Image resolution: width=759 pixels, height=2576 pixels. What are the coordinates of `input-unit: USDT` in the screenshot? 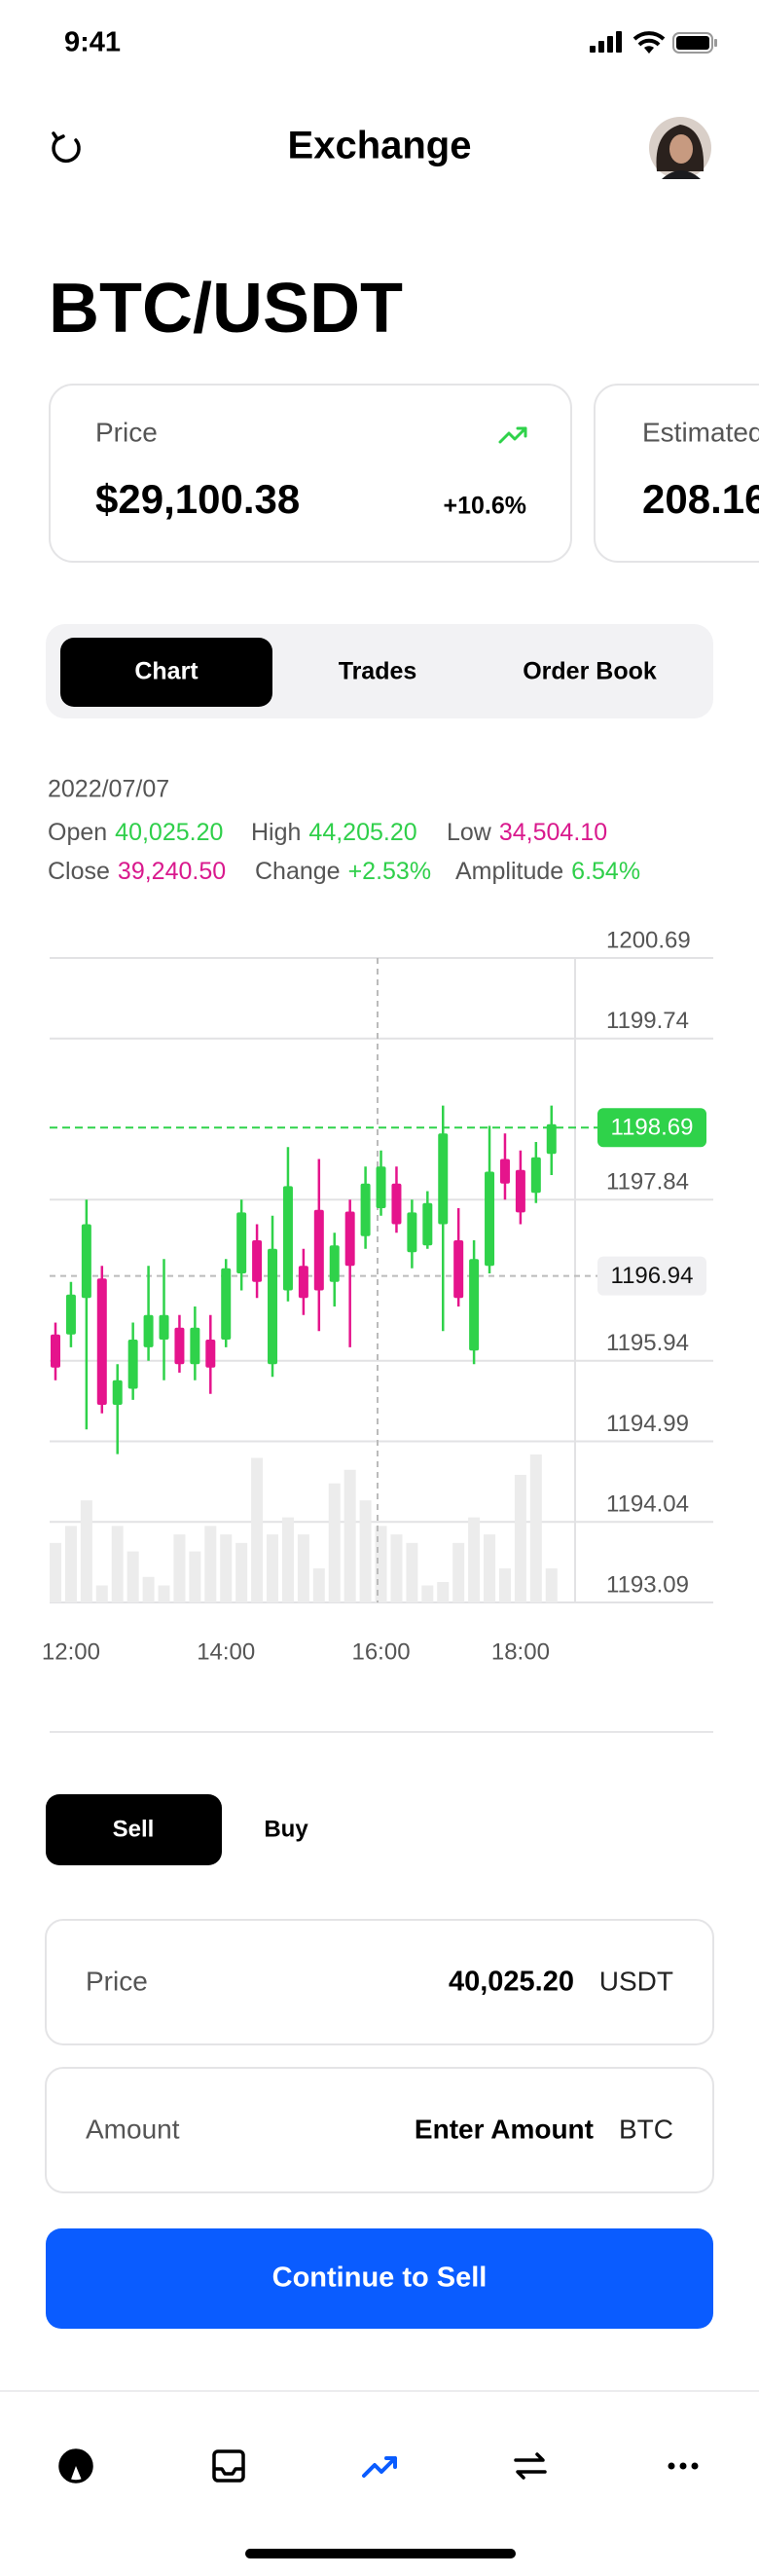 It's located at (636, 1981).